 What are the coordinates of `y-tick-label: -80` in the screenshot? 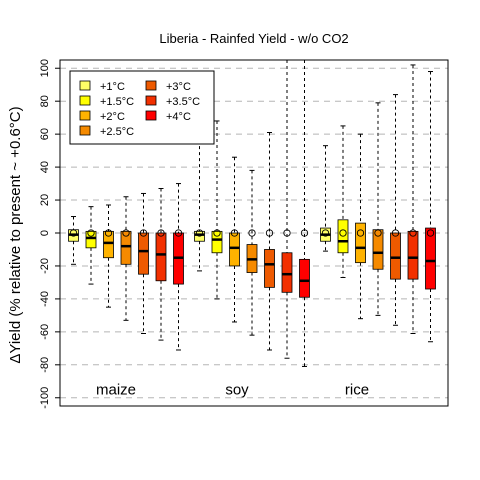 It's located at (45, 365).